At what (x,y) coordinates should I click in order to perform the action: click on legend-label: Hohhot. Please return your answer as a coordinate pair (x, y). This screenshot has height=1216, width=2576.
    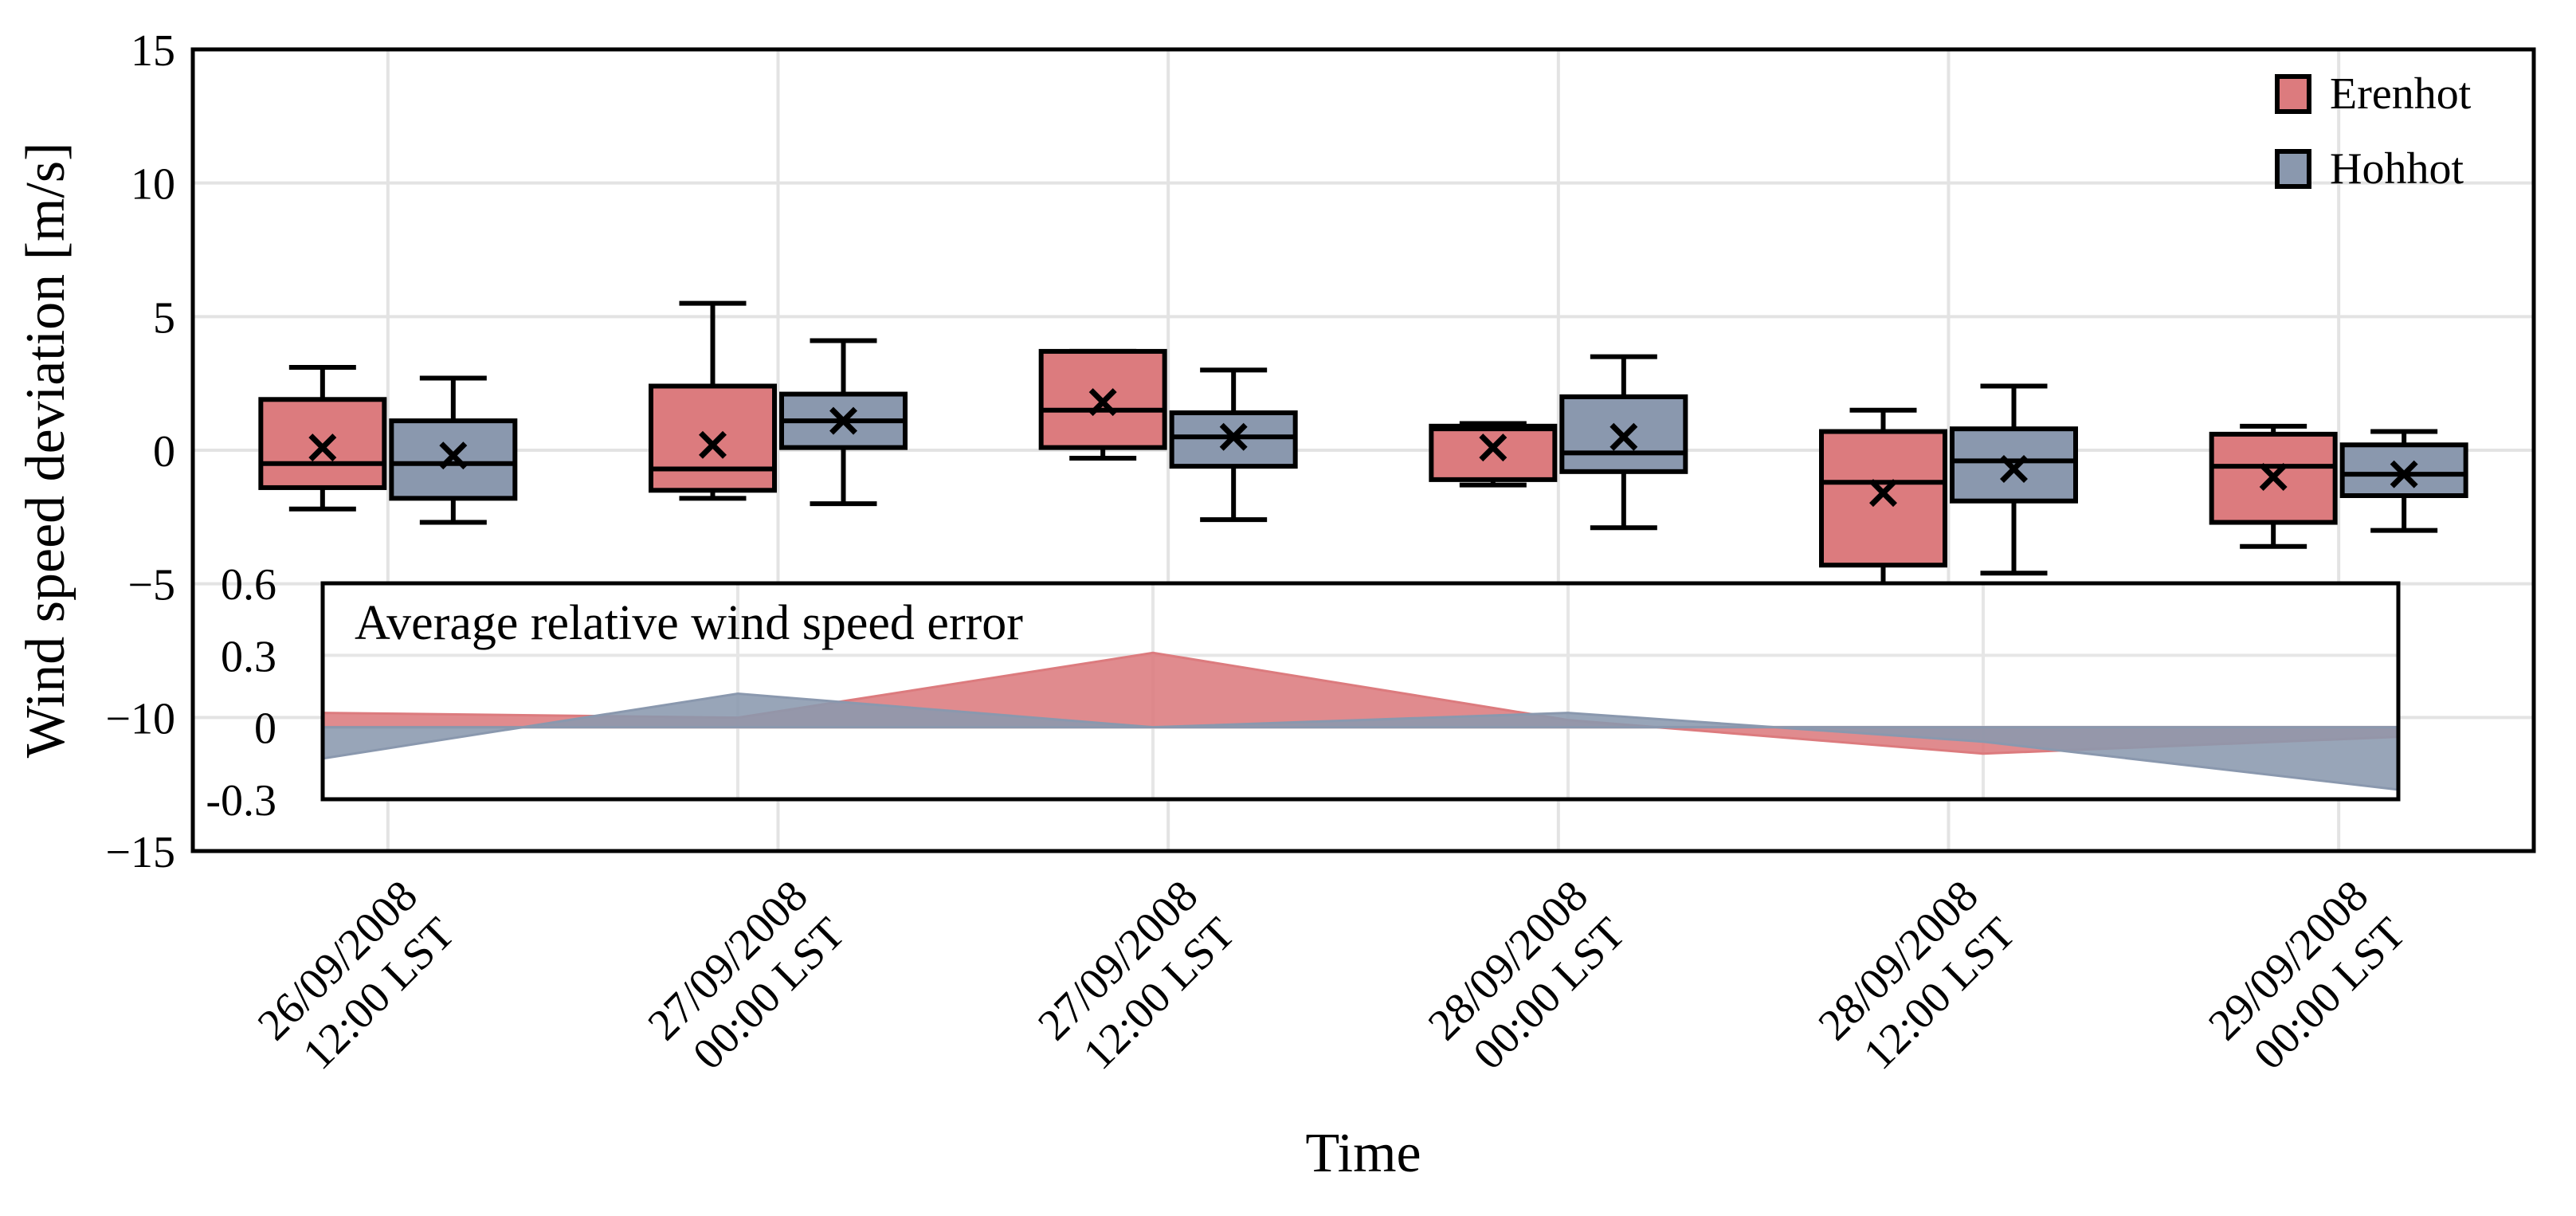
    Looking at the image, I should click on (2397, 169).